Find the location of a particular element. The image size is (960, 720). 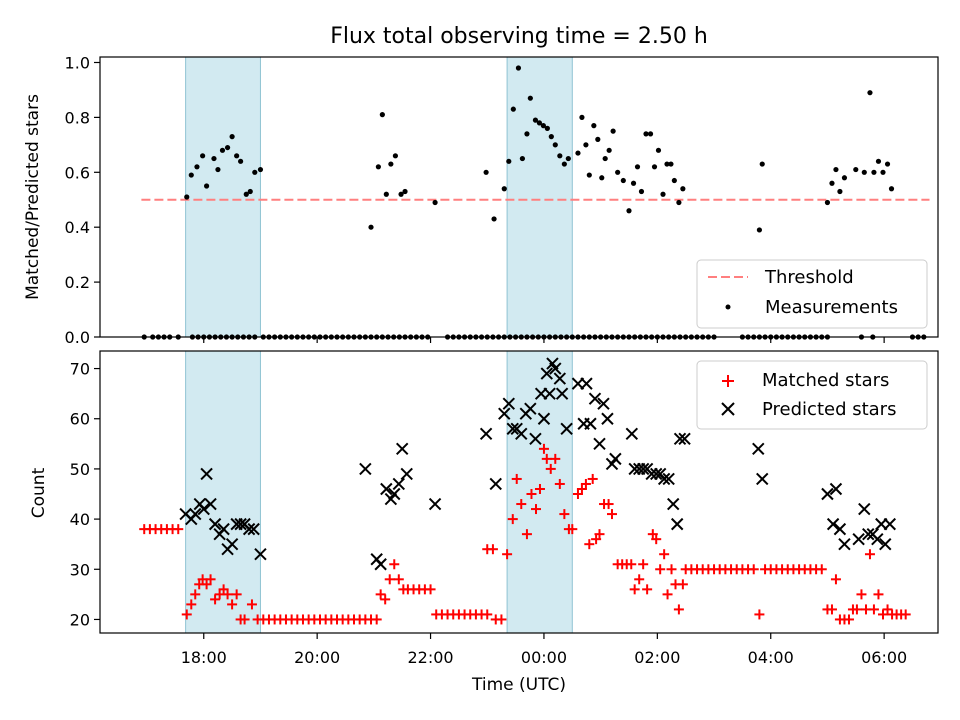

matched-legend-swatch is located at coordinates (728, 381).